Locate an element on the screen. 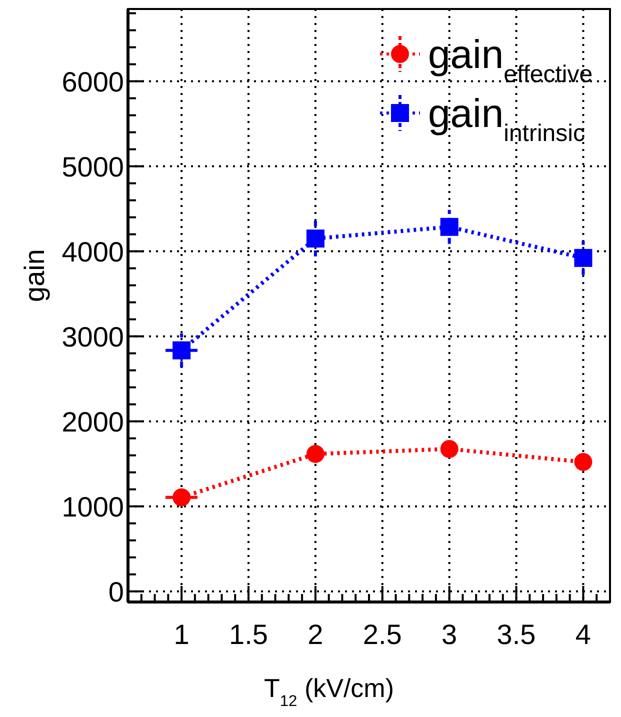 The height and width of the screenshot is (717, 621). y-tick-label: 0 is located at coordinates (116, 592).